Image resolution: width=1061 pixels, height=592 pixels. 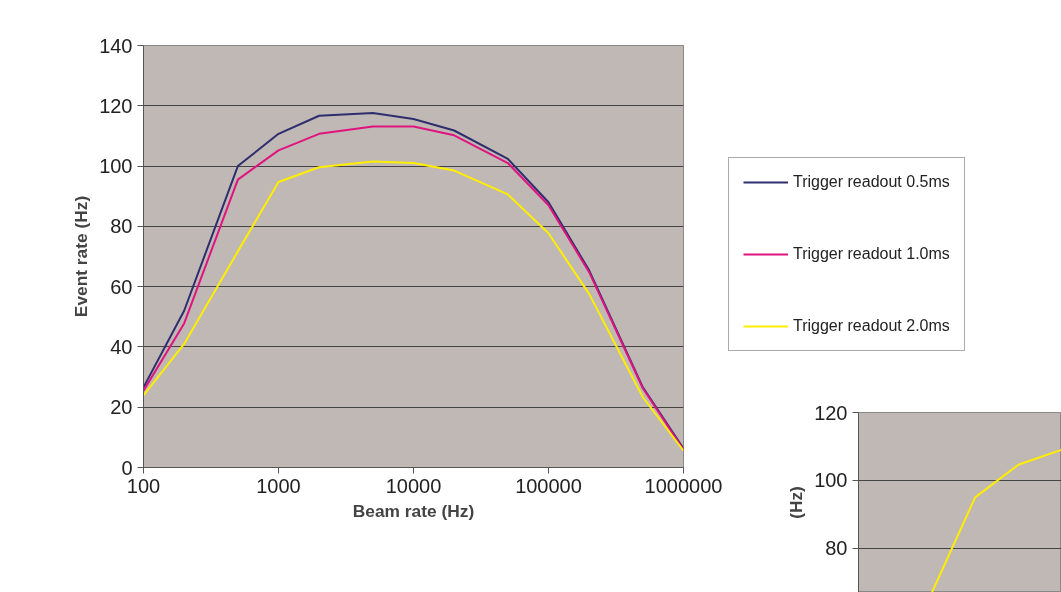 What do you see at coordinates (796, 502) in the screenshot?
I see `y-axis-title: (Hz)` at bounding box center [796, 502].